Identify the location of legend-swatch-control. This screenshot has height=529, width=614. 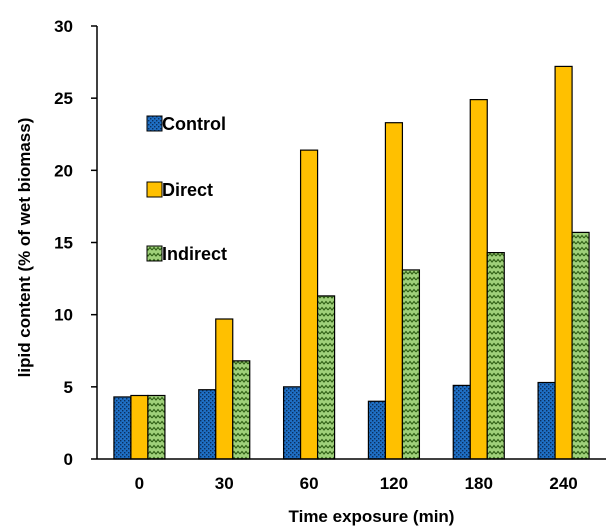
(154, 123).